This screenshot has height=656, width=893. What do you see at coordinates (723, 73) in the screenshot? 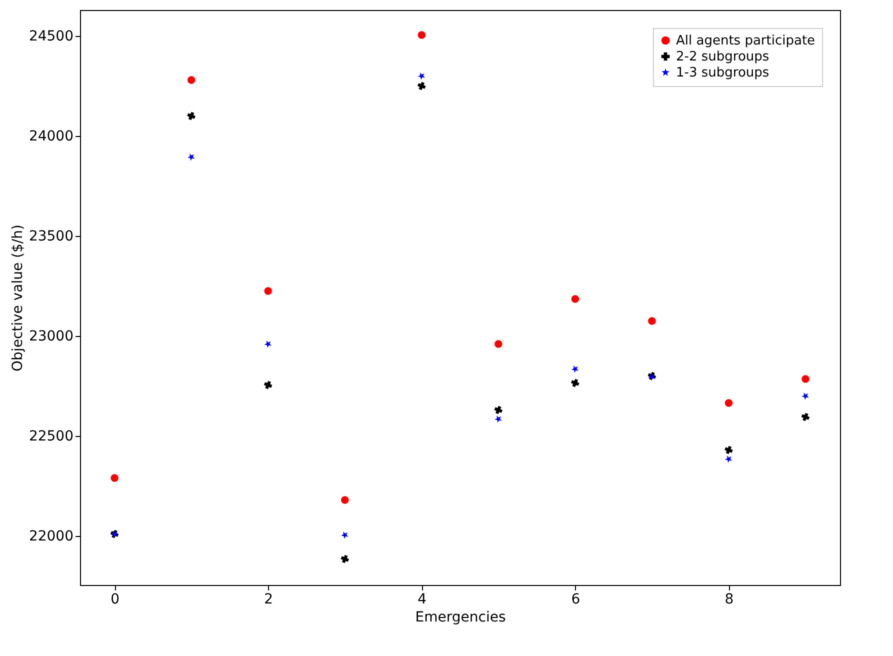
I see `legend-label: 1-3 subgroups` at bounding box center [723, 73].